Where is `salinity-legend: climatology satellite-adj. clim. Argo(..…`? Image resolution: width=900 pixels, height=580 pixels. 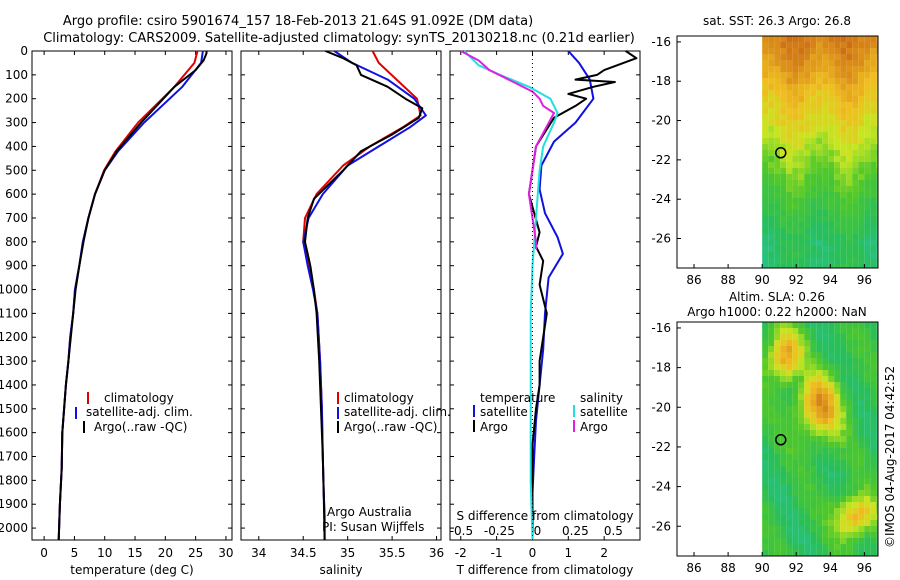 salinity-legend: climatology satellite-adj. clim. Argo(..… is located at coordinates (386, 462).